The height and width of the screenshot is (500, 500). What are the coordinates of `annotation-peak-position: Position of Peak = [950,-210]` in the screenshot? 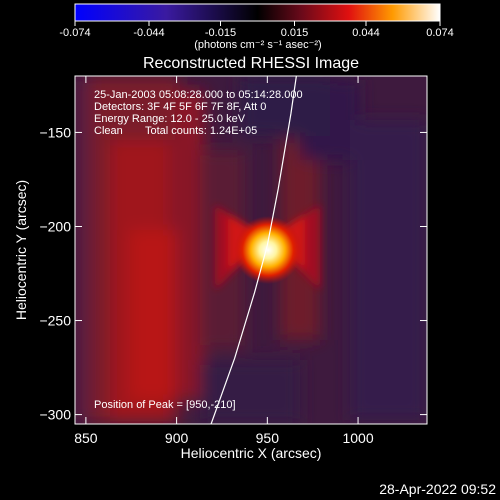 It's located at (165, 405).